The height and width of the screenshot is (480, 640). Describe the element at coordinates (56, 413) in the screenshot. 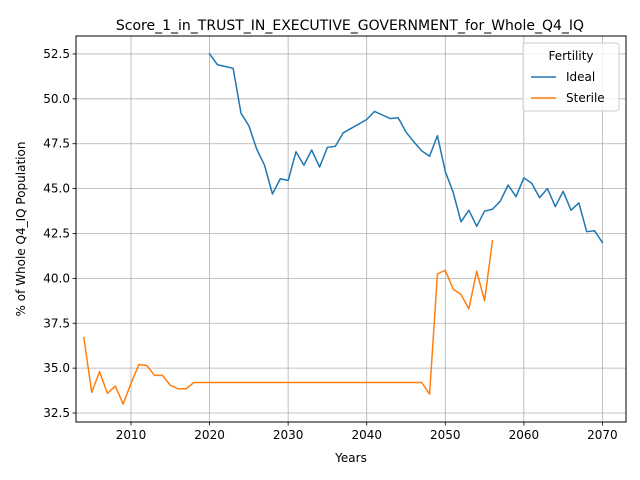

I see `y-tick-label: 32.5` at that location.